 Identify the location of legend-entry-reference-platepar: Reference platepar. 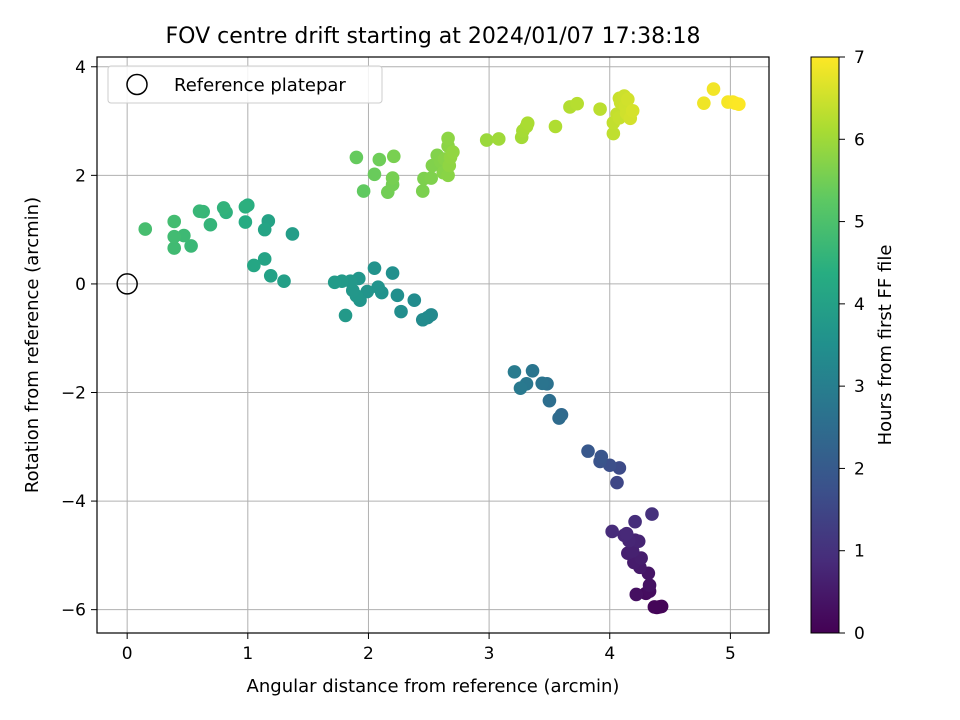
(260, 85).